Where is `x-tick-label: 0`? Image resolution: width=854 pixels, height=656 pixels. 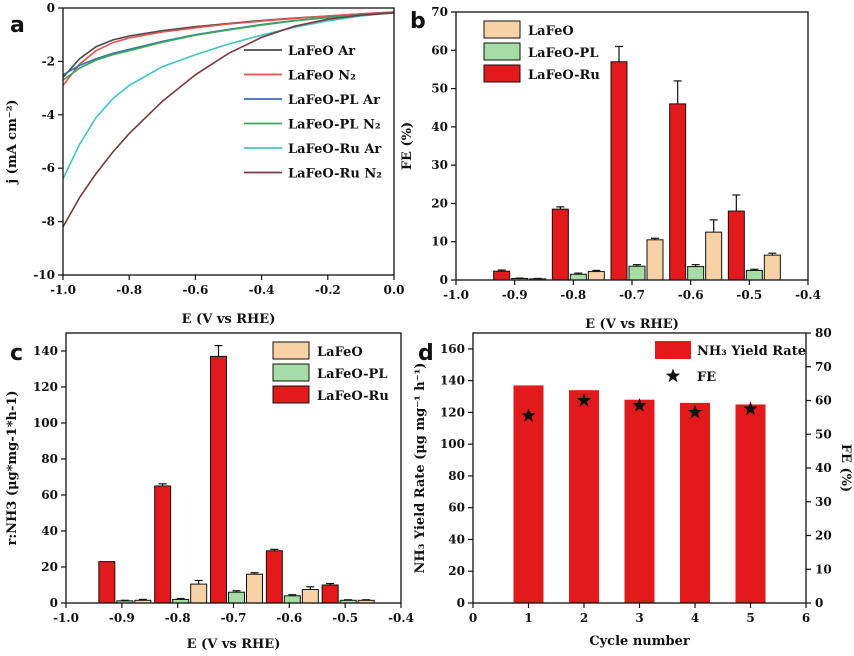 x-tick-label: 0 is located at coordinates (473, 618).